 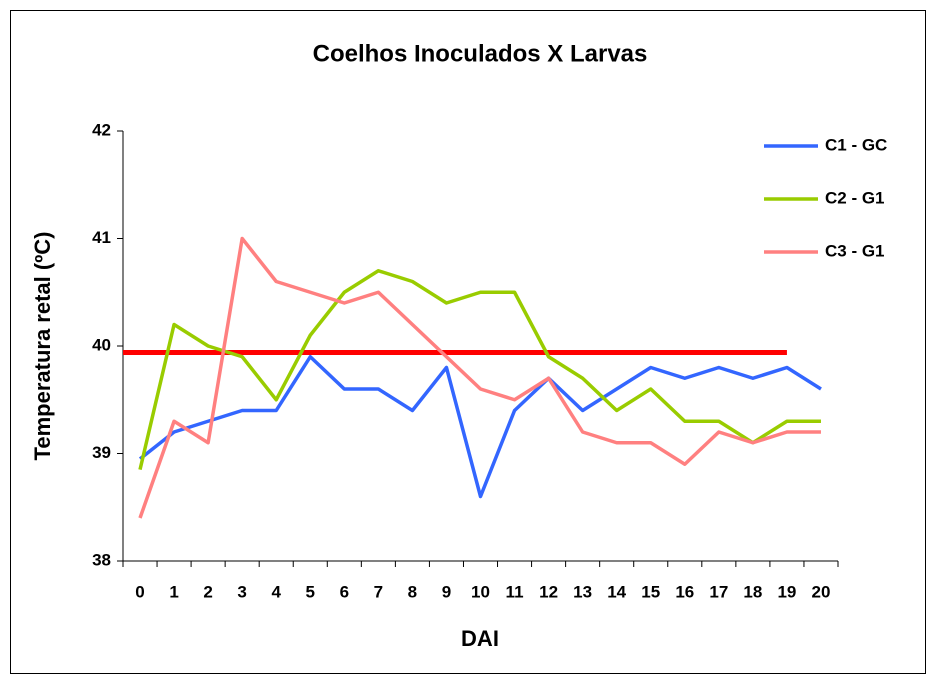 What do you see at coordinates (101, 237) in the screenshot?
I see `y-tick-label: 41` at bounding box center [101, 237].